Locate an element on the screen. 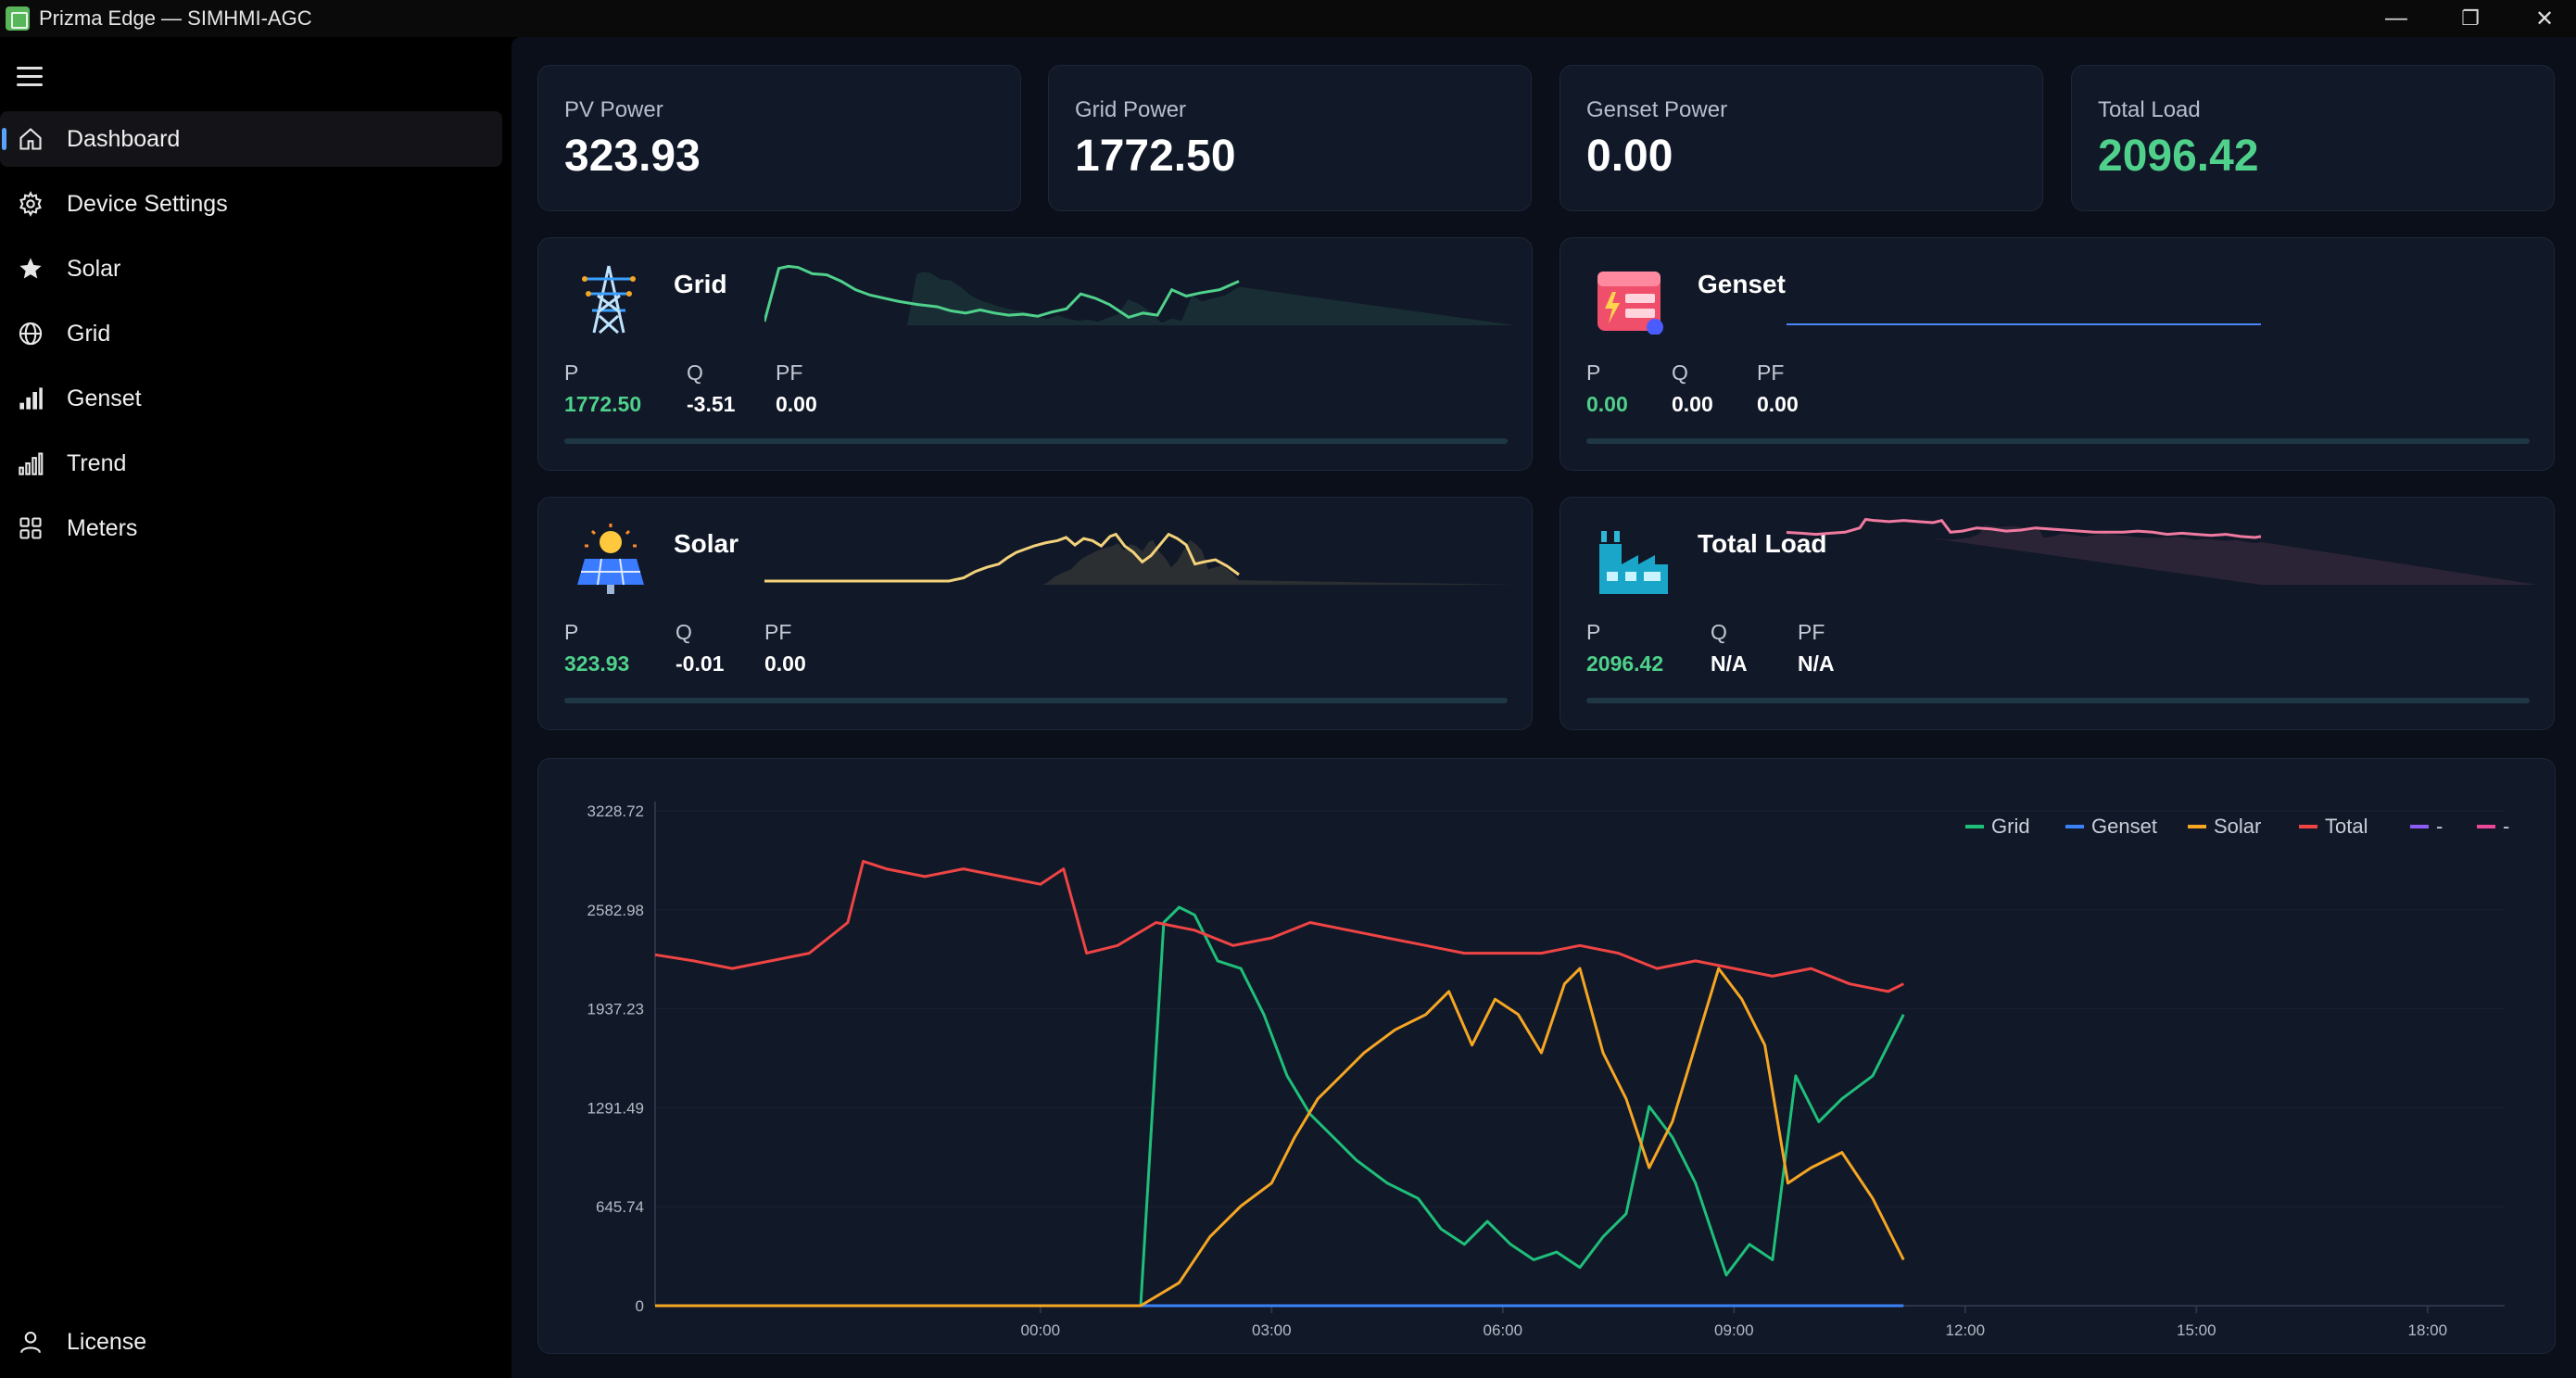  y-tick-label: 1291.49 is located at coordinates (615, 1108).